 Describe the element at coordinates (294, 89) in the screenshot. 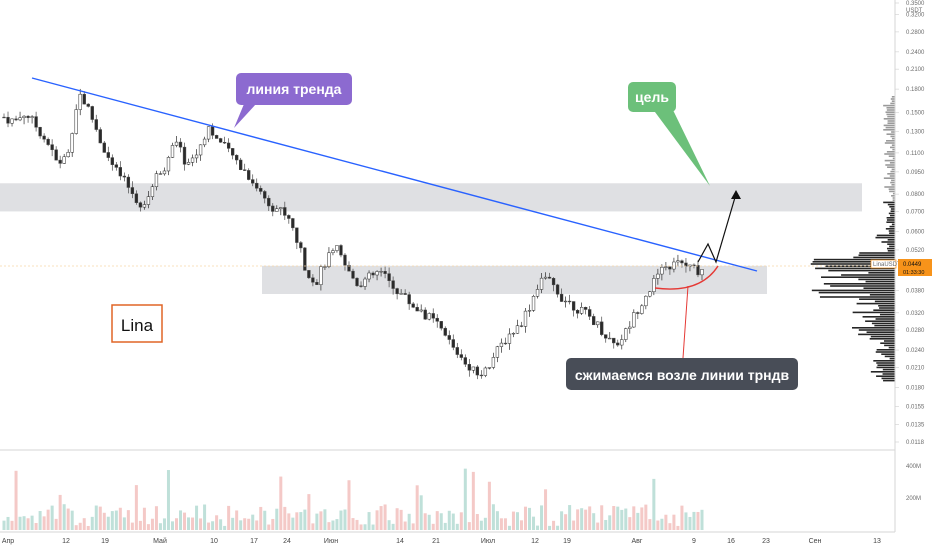

I see `trend-callout-label: линия тренда` at that location.